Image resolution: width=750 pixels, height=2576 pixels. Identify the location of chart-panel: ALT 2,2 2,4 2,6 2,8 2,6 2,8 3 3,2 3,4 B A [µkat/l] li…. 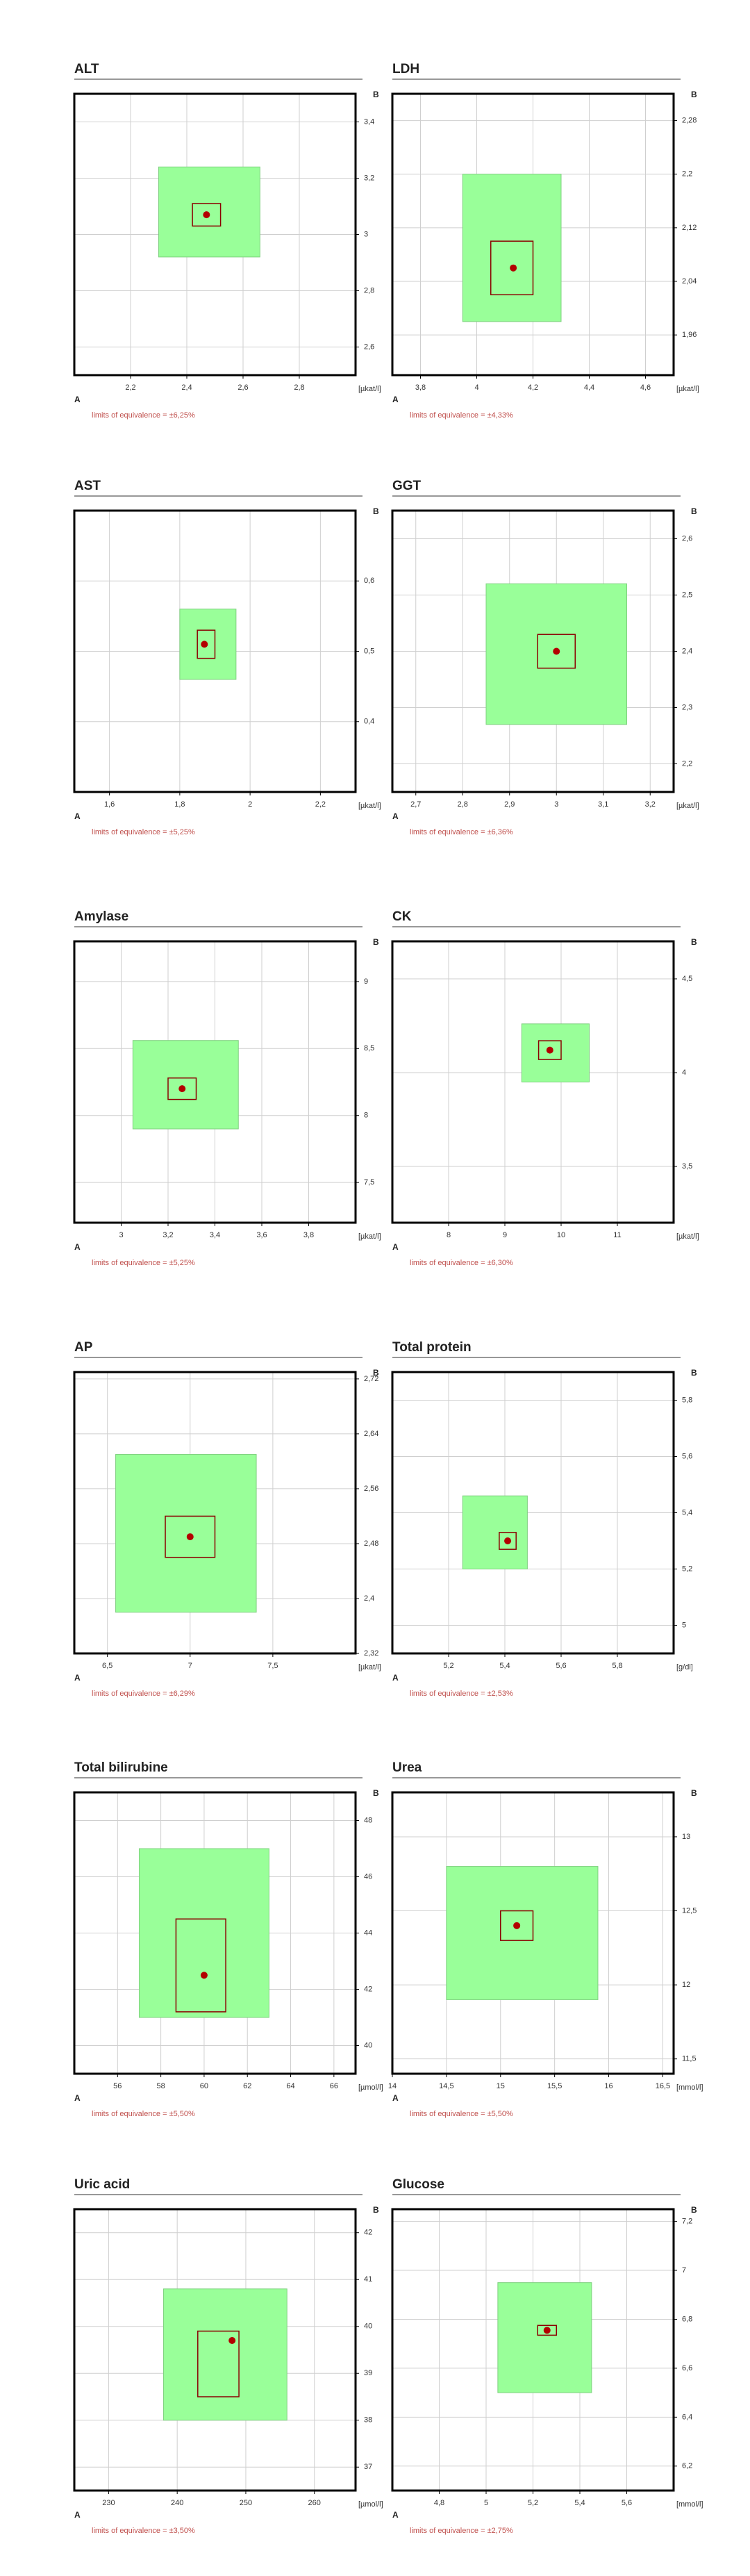
(227, 241).